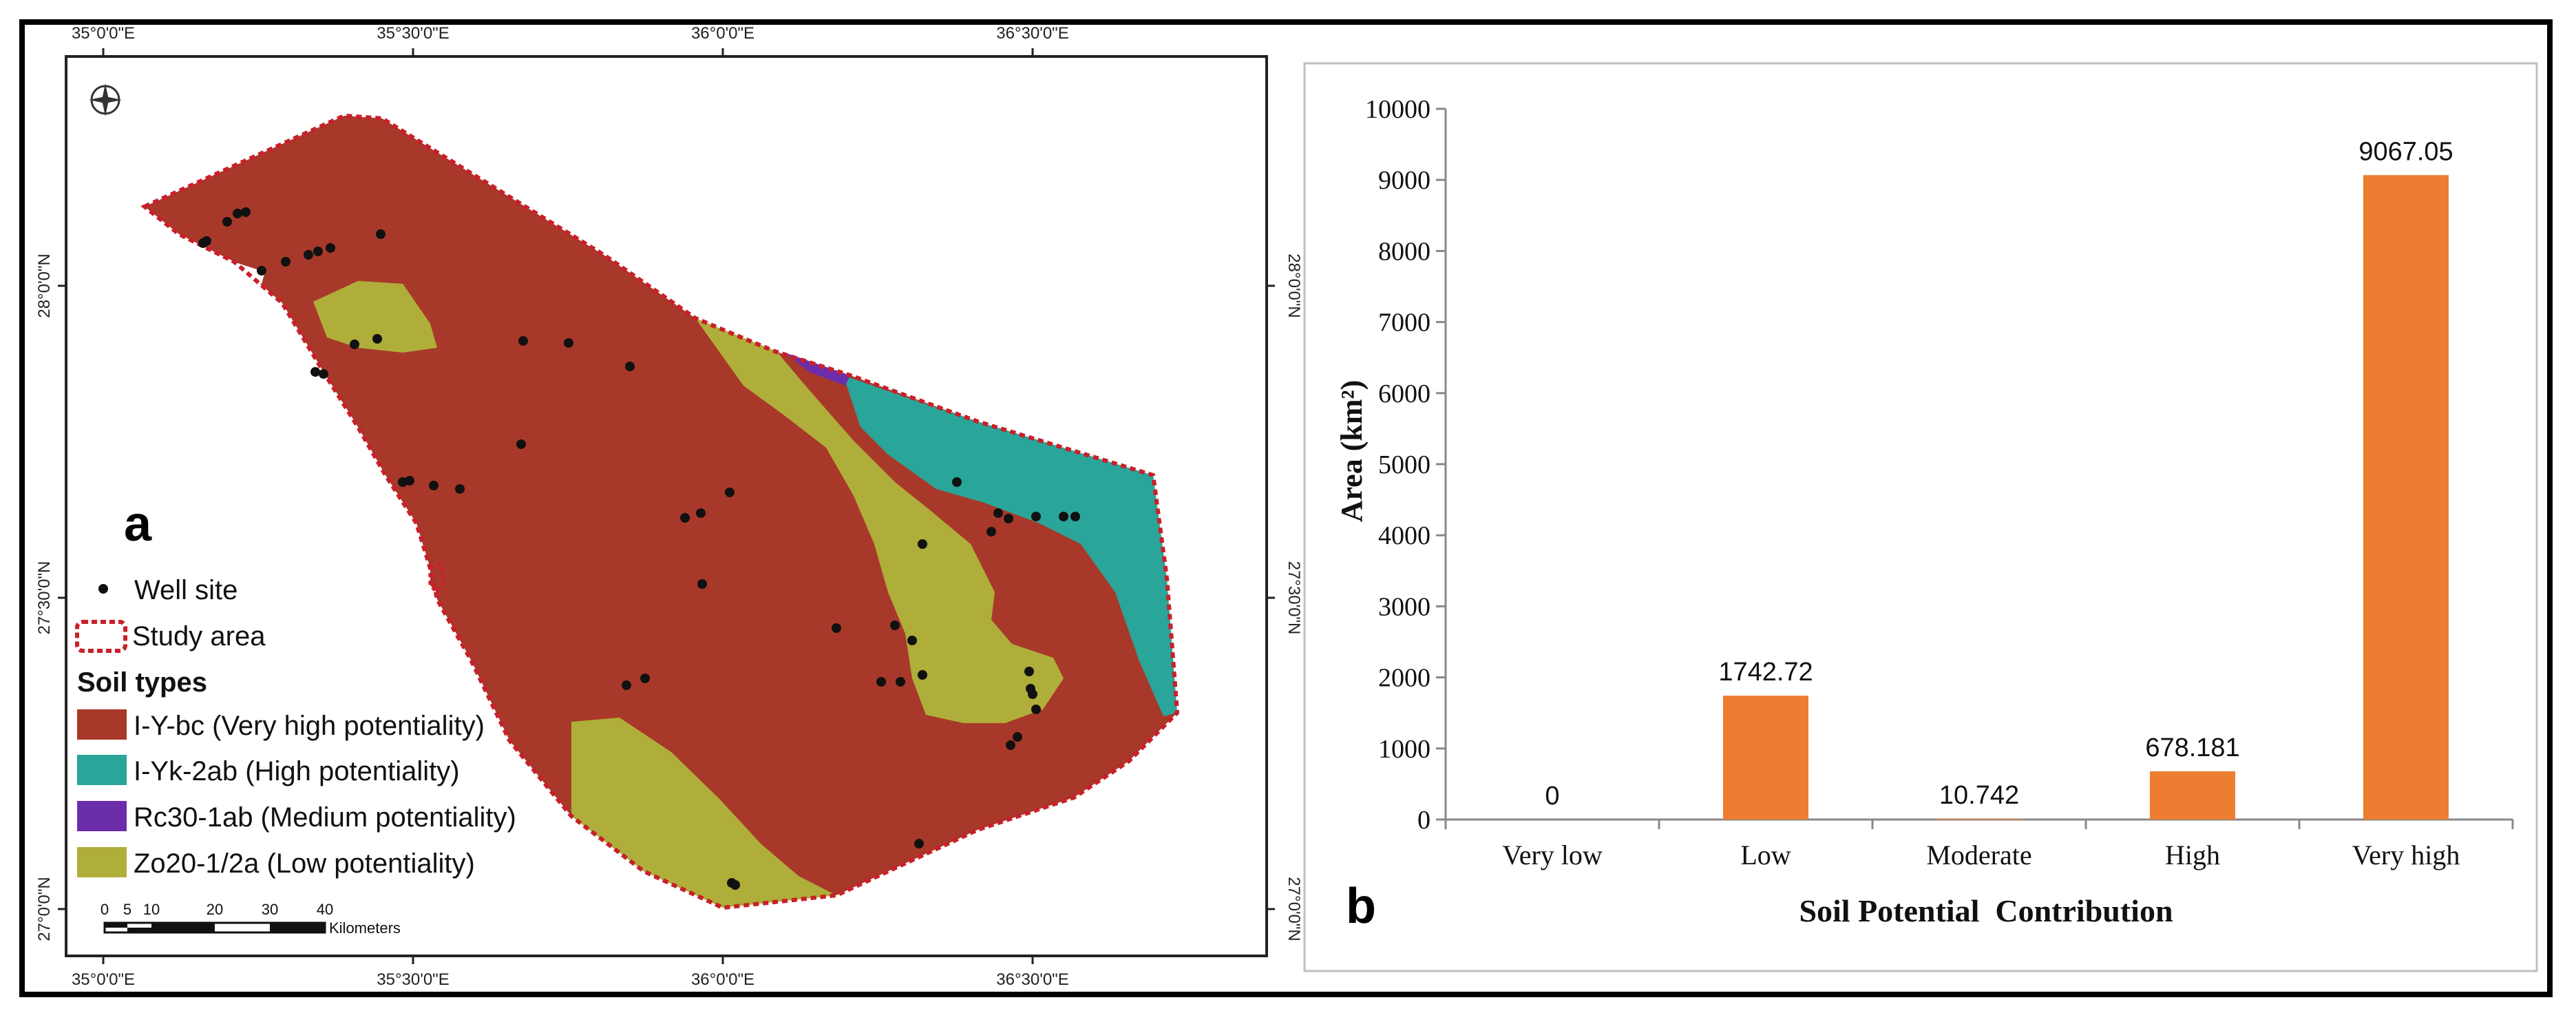  I want to click on map-top-tick-label: 35°30'0"E, so click(413, 33).